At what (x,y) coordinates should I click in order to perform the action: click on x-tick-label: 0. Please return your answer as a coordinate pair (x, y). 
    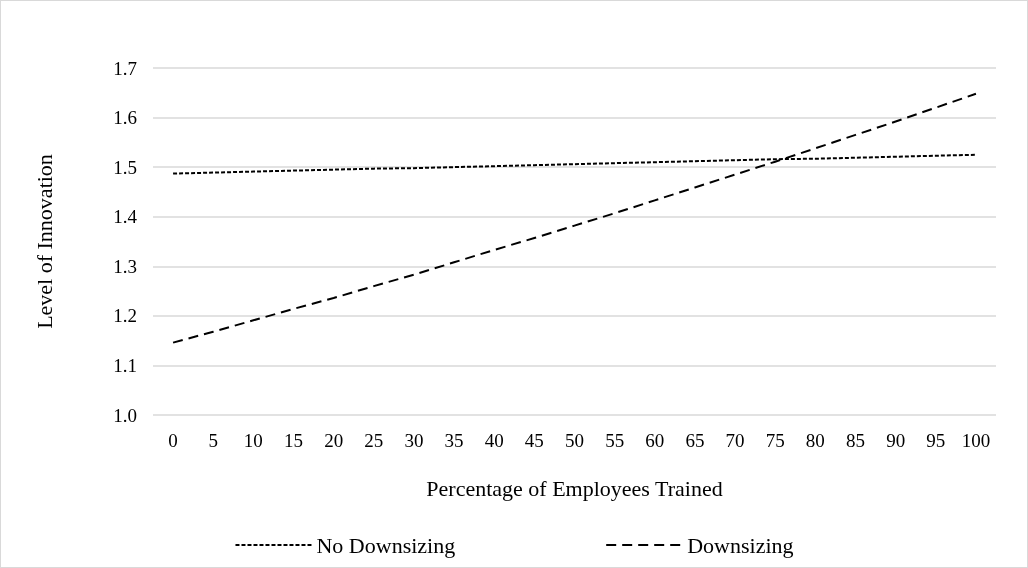
    Looking at the image, I should click on (173, 440).